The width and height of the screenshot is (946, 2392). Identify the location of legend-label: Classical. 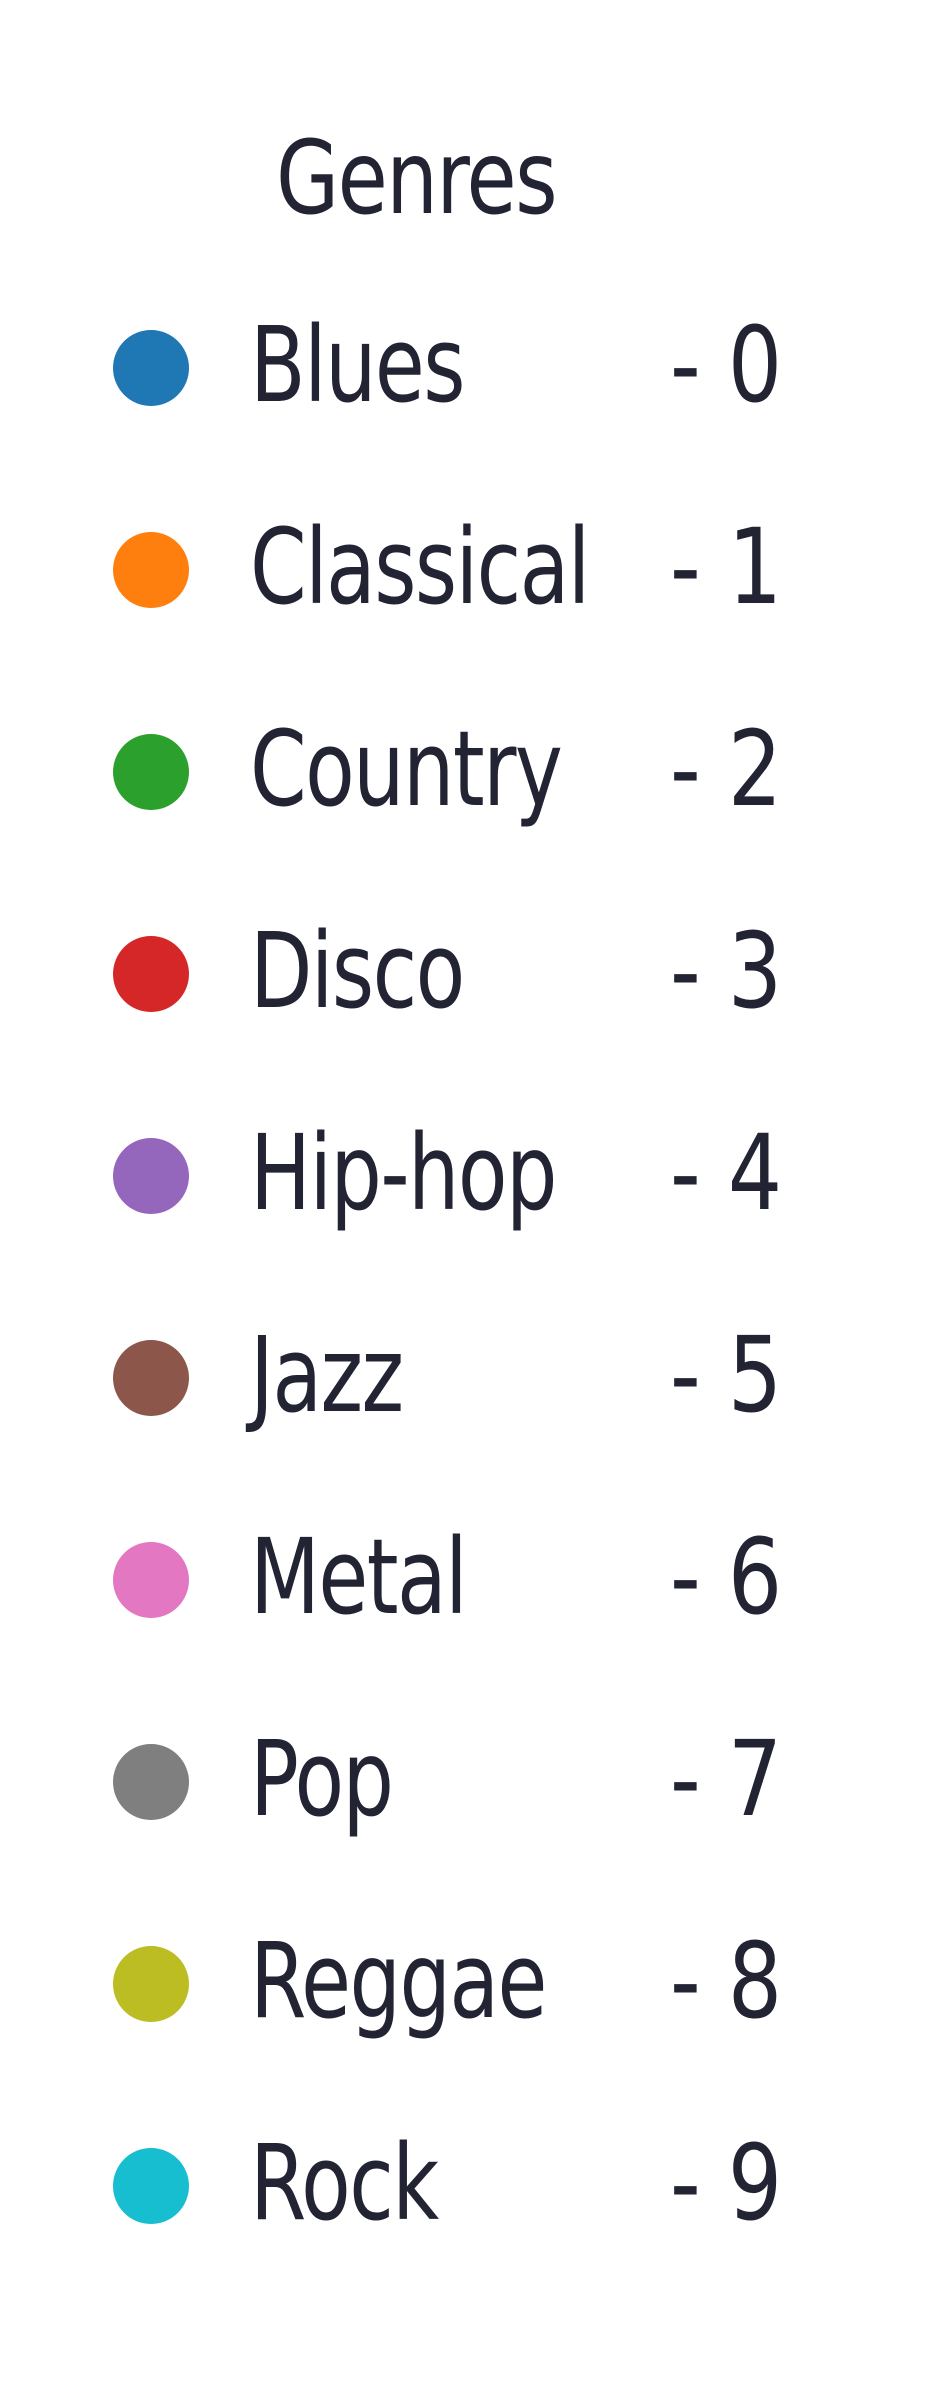
(420, 567).